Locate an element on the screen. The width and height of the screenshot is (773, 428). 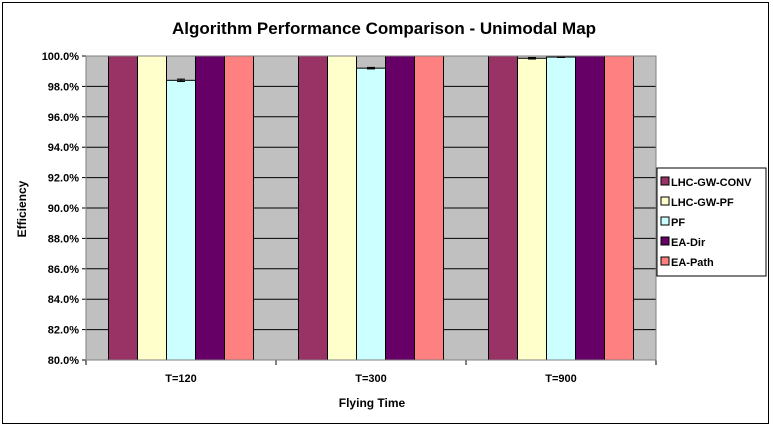
legend-label: LHC-GW-PF is located at coordinates (702, 203).